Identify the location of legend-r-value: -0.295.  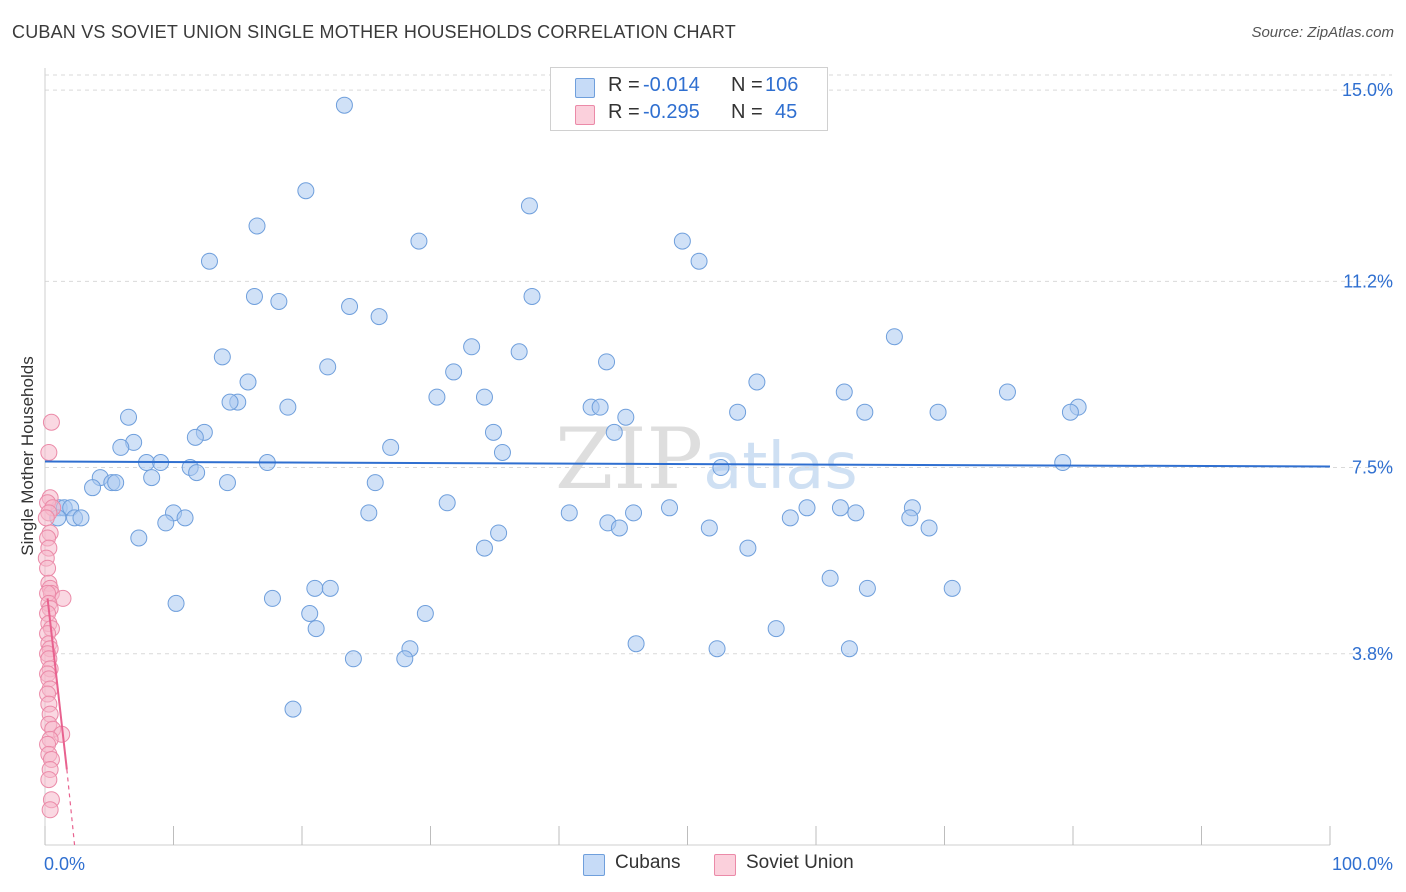
(671, 112).